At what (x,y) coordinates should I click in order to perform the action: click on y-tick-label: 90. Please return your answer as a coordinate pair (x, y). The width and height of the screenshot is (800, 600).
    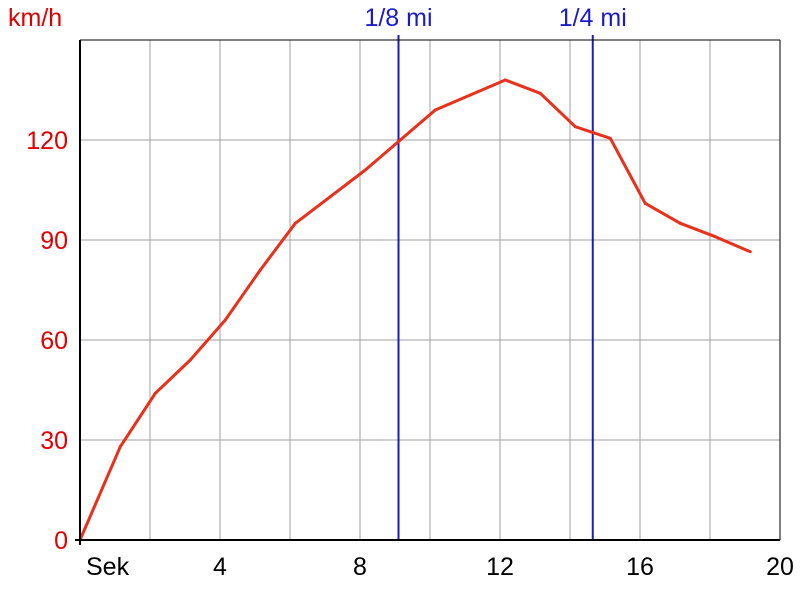
    Looking at the image, I should click on (54, 241).